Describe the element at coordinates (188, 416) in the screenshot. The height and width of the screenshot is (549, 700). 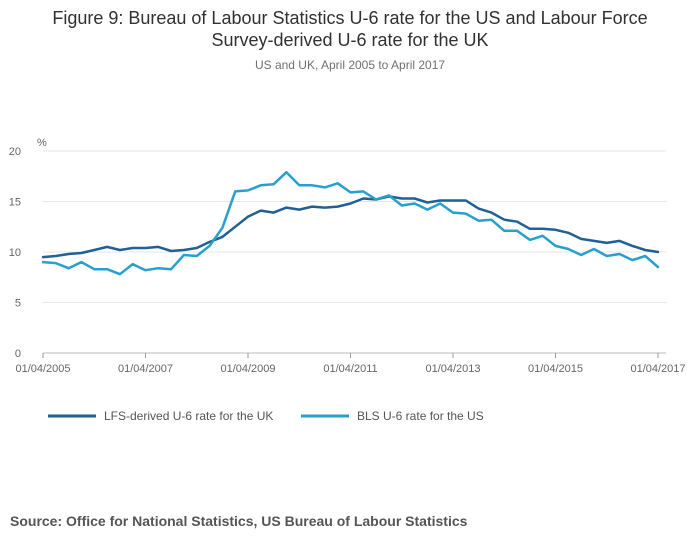
I see `legend-label-uk: LFS-derived U-6 rate for the UK` at that location.